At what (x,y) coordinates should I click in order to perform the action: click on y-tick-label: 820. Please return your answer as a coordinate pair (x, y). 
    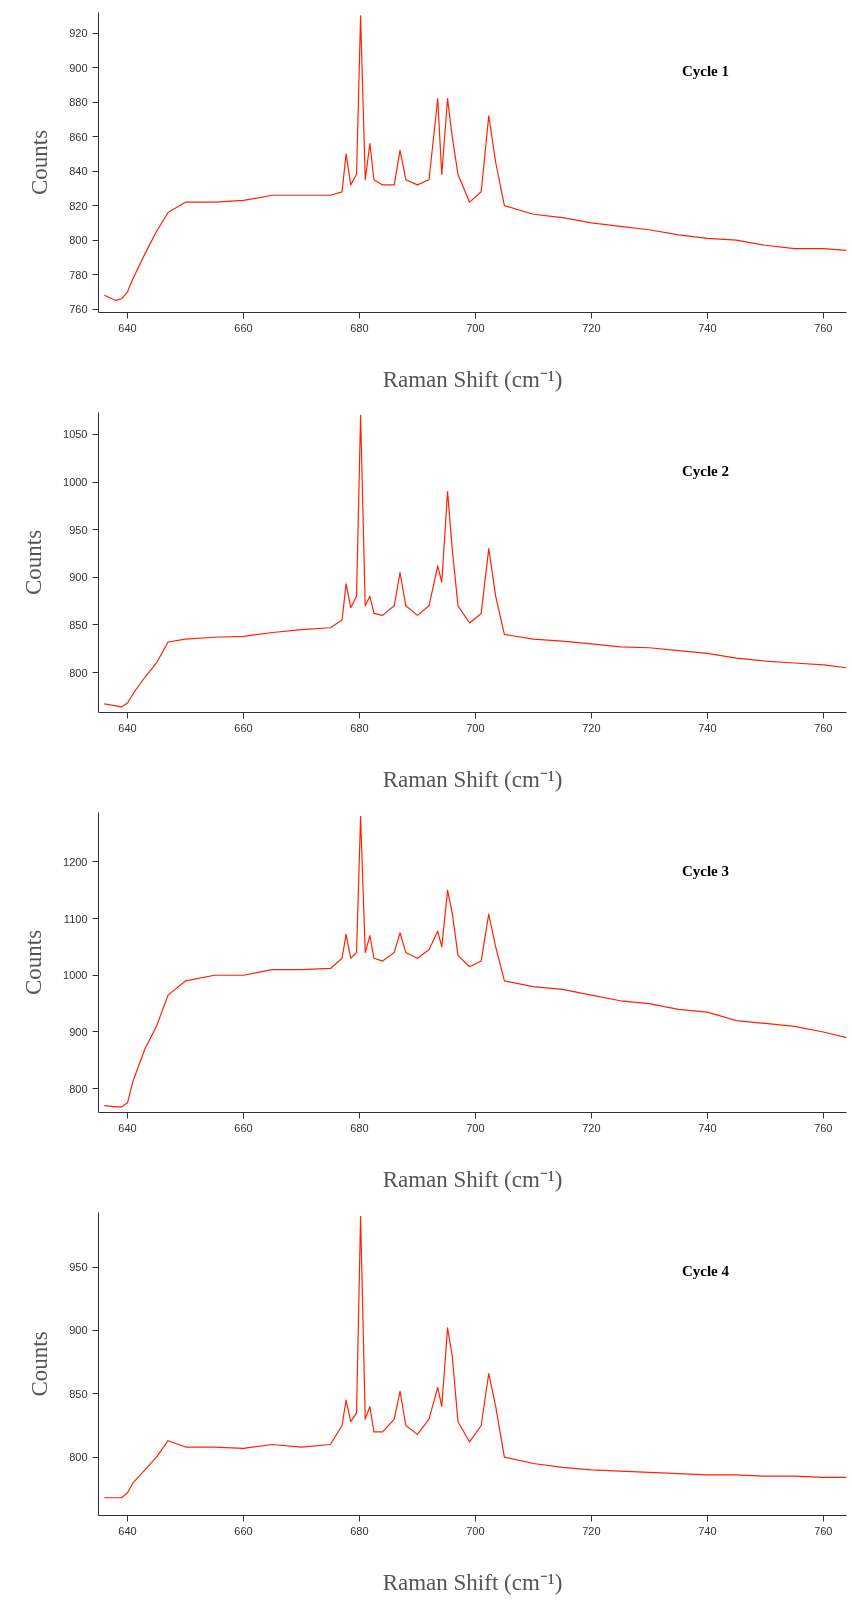
    Looking at the image, I should click on (78, 205).